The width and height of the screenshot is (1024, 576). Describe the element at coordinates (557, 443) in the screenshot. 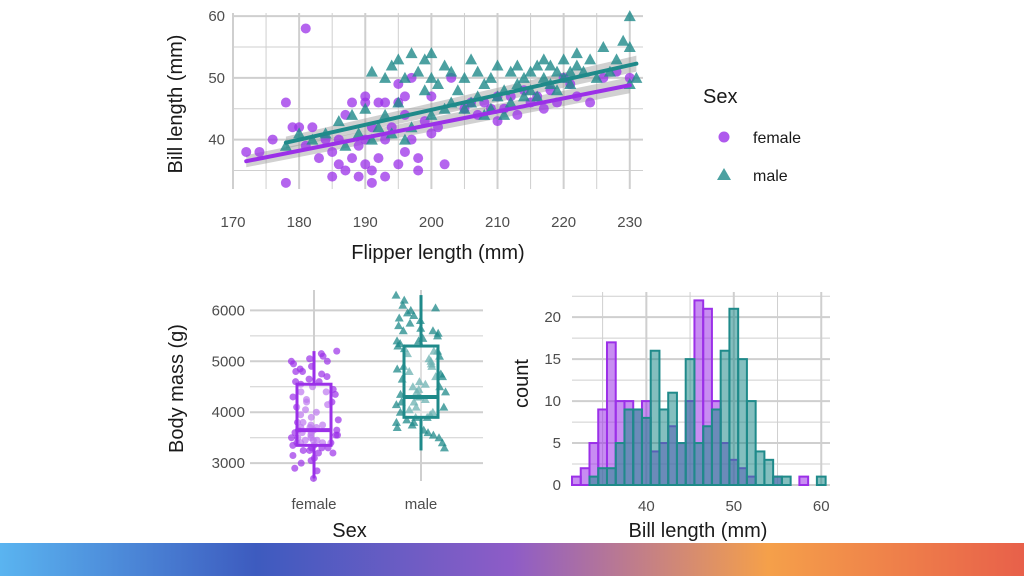

I see `y-tick-label: 5` at that location.